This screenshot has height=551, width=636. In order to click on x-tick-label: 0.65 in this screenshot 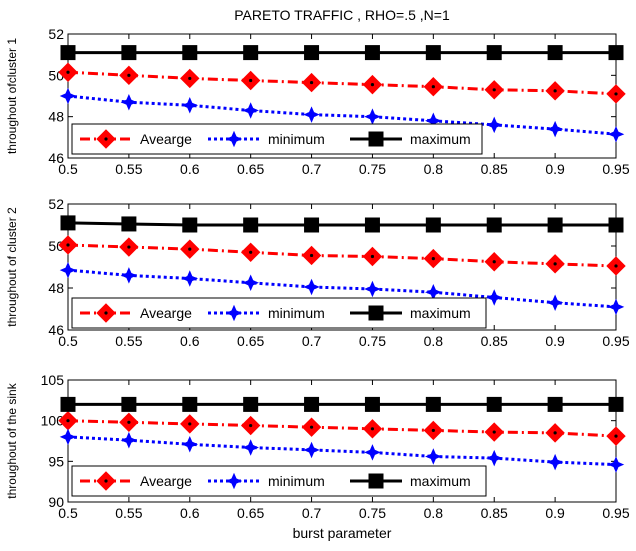, I will do `click(250, 341)`.